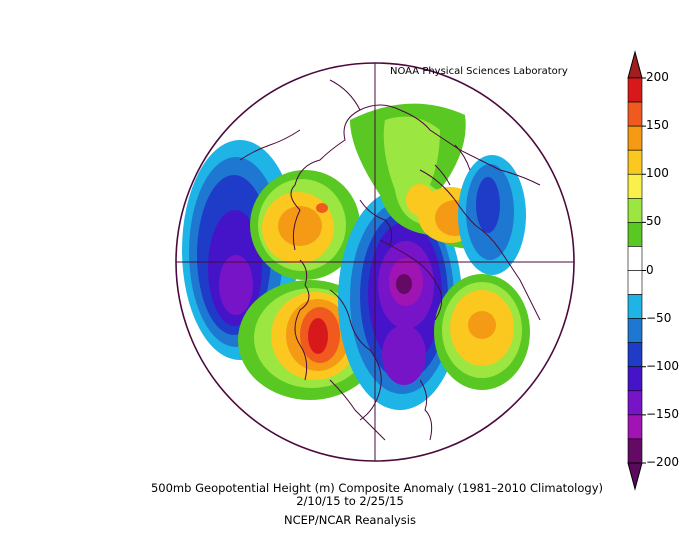 Image resolution: width=700 pixels, height=542 pixels. I want to click on colorbar-arrow-top, so click(635, 64).